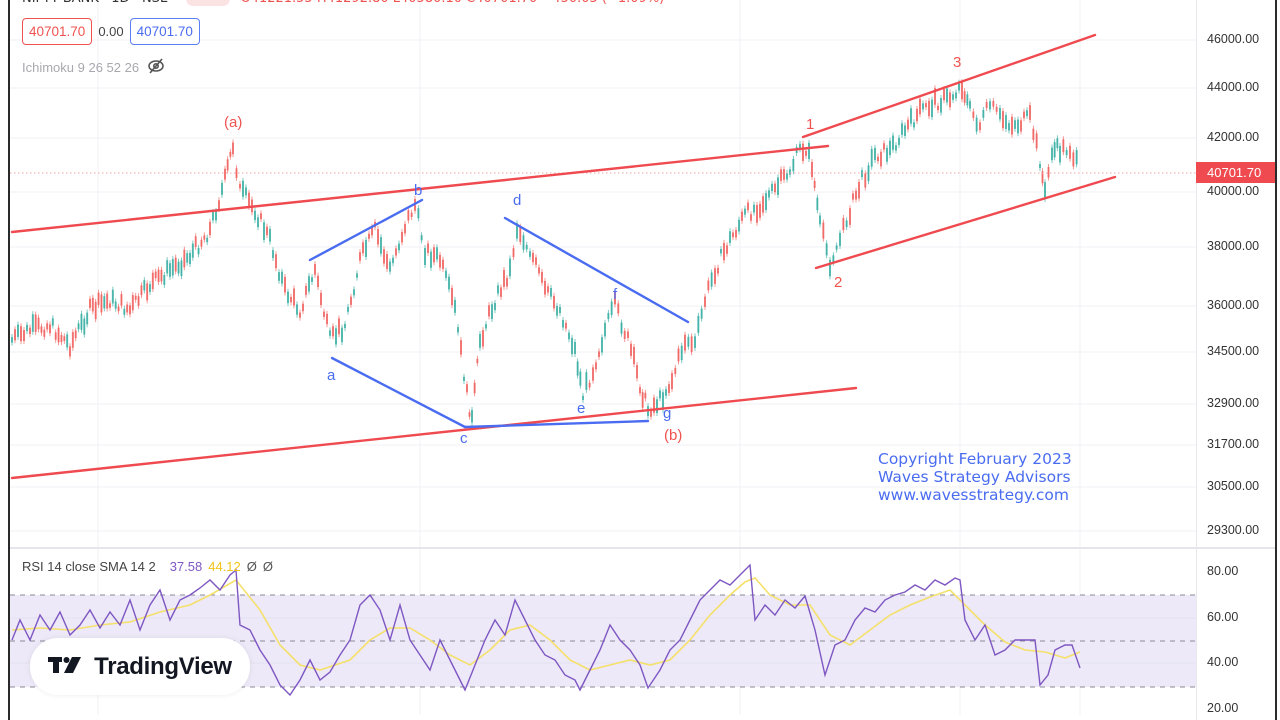 This screenshot has height=720, width=1280. Describe the element at coordinates (208, 3) in the screenshot. I see `market-status-pill` at that location.